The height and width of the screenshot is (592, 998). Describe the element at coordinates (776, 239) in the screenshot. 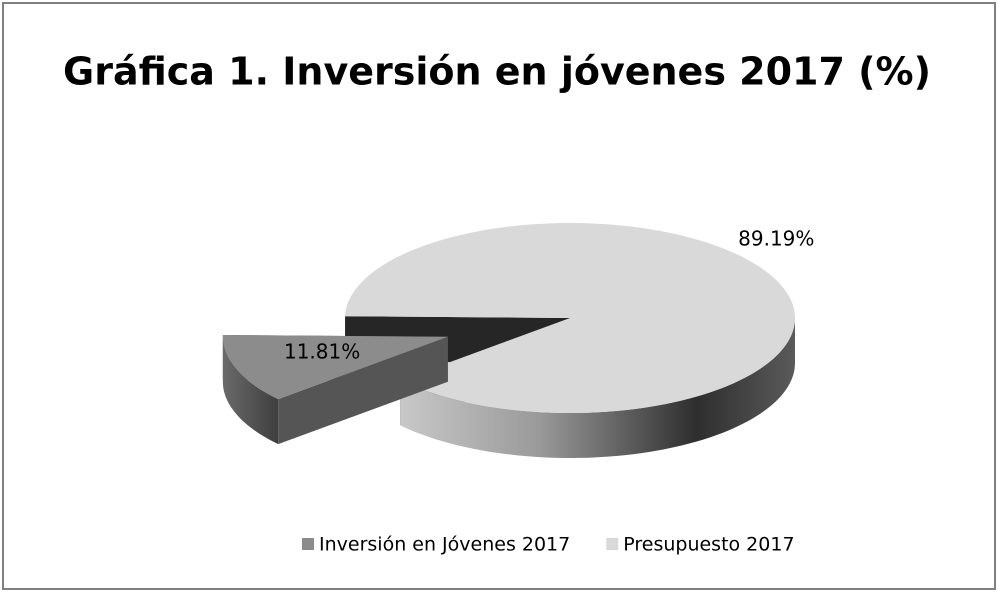

I see `data-label: 89.19%` at that location.